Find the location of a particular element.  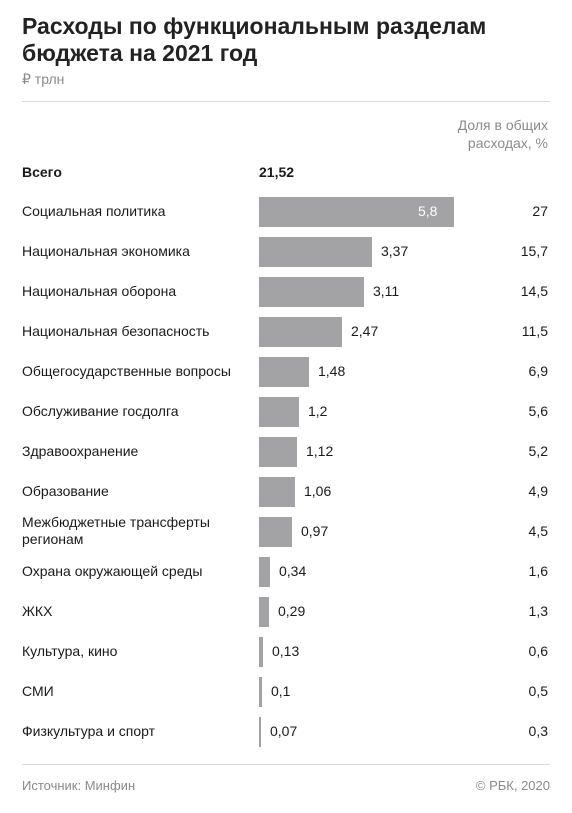

chart-row: Межбюджетные трансферты регионам 0,97 4,5 is located at coordinates (286, 531).